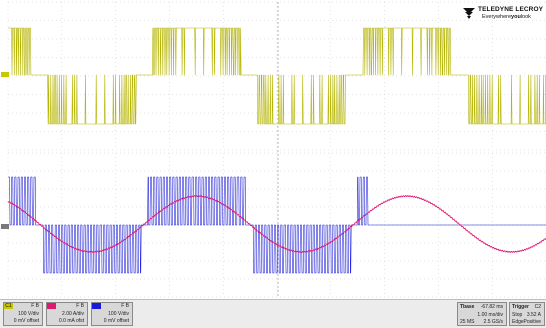 This screenshot has width=546, height=328. What do you see at coordinates (5, 226) in the screenshot?
I see `ch2-ground-marker` at bounding box center [5, 226].